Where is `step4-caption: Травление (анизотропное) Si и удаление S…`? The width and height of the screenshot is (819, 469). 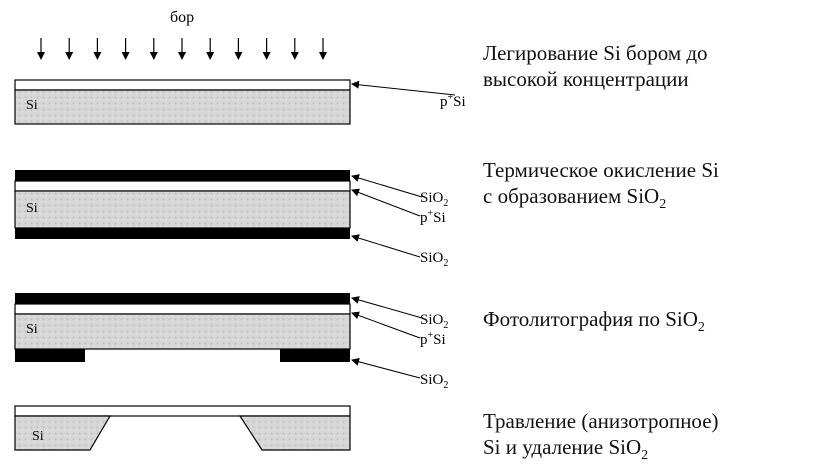 step4-caption: Травление (анизотропное) Si и удаление S… is located at coordinates (601, 436).